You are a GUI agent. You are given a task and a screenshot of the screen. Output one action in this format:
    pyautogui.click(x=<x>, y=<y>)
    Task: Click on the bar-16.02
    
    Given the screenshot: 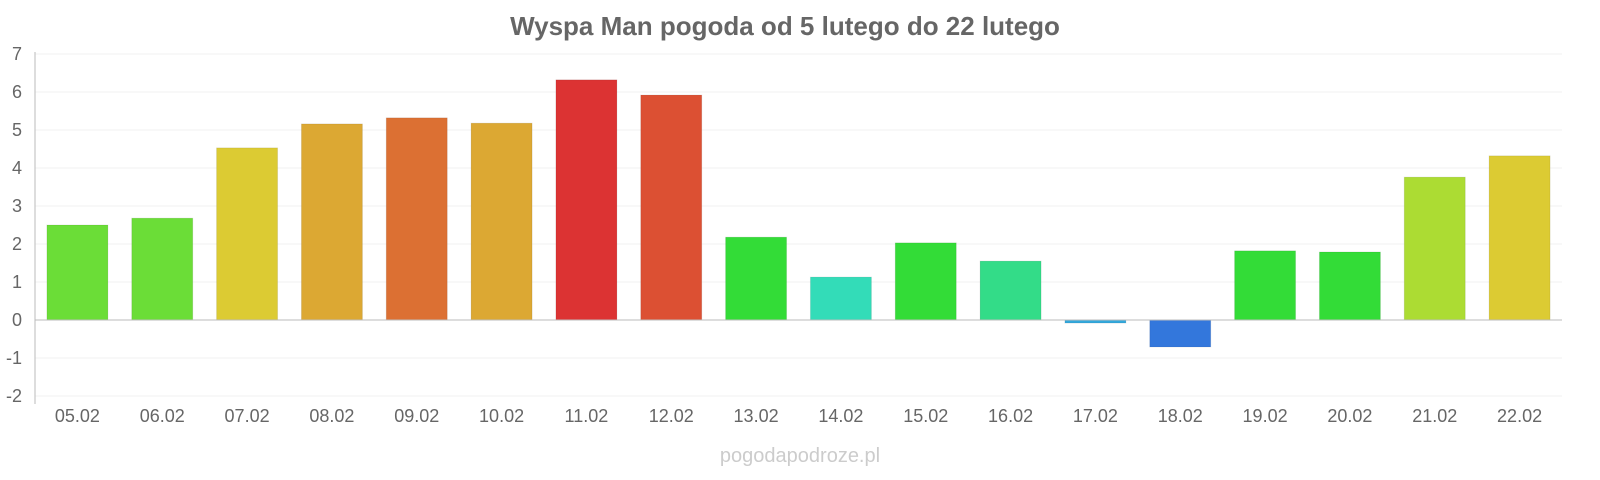 What is the action you would take?
    pyautogui.click(x=1010, y=290)
    